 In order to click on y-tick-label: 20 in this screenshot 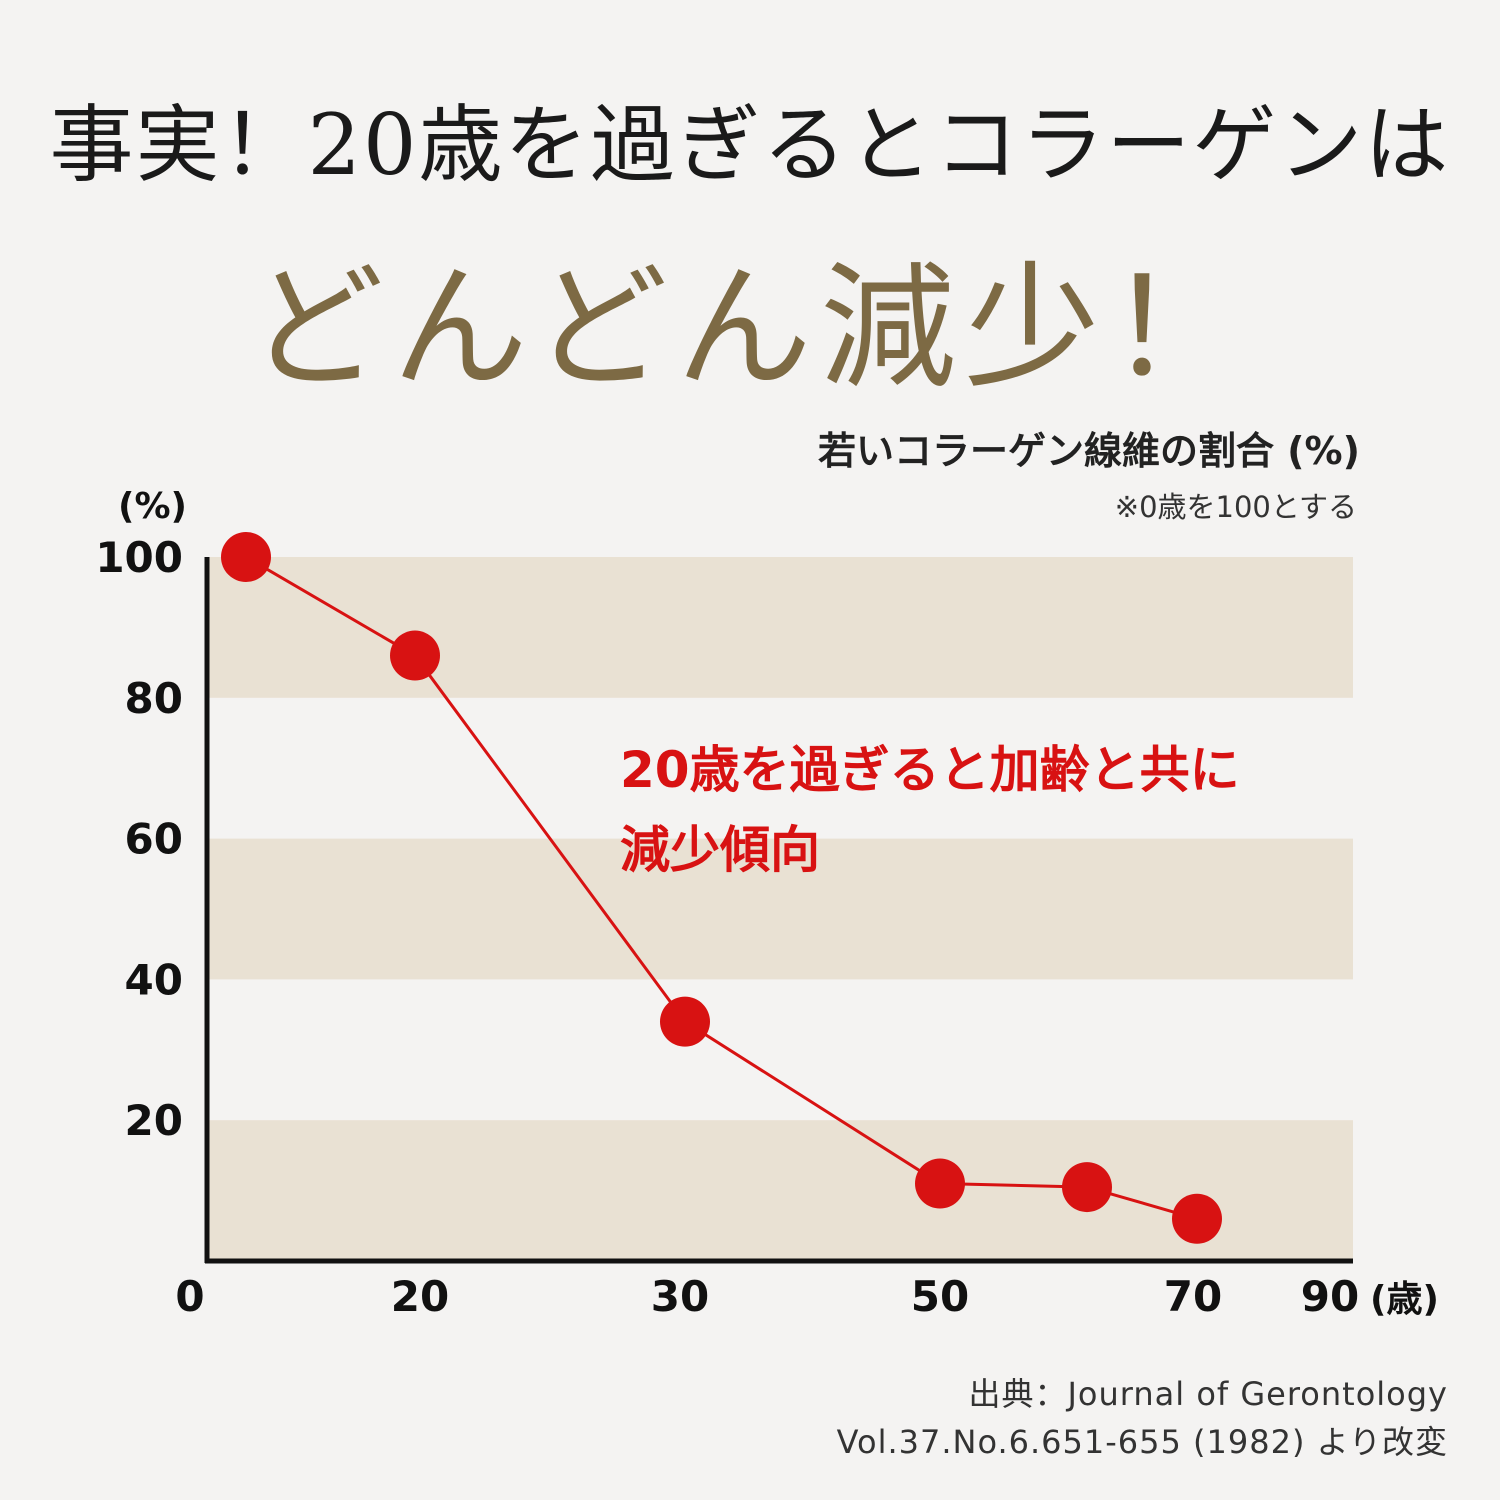, I will do `click(154, 1120)`.